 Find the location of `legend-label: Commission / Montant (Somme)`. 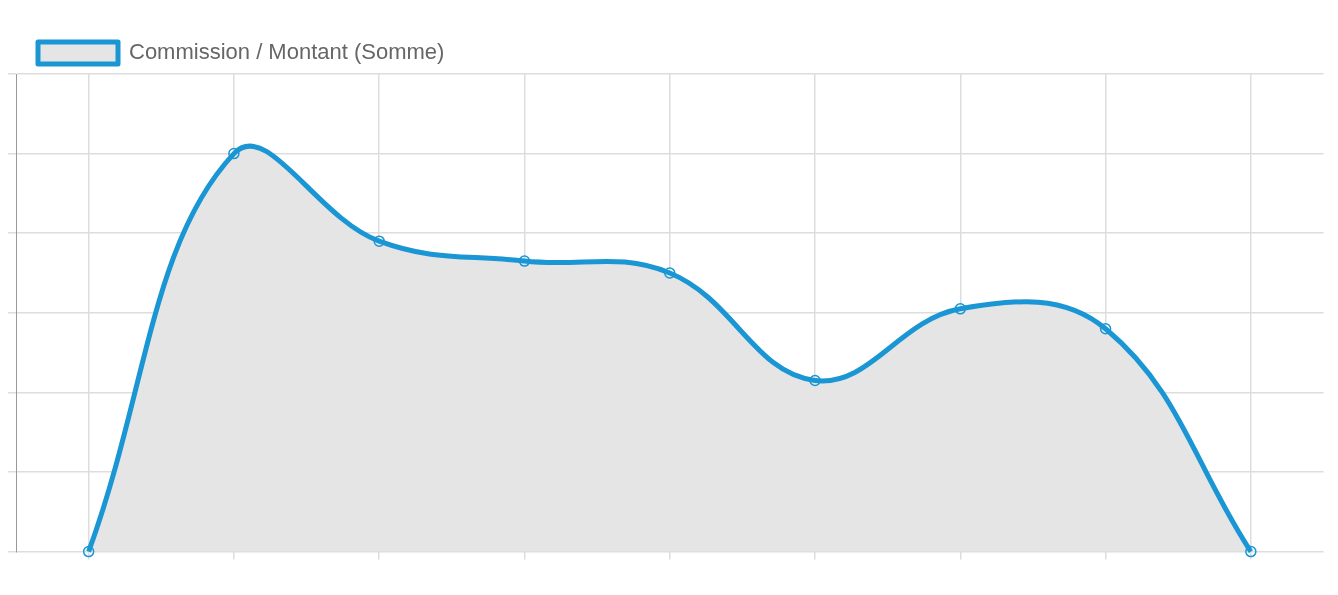

legend-label: Commission / Montant (Somme) is located at coordinates (287, 52).